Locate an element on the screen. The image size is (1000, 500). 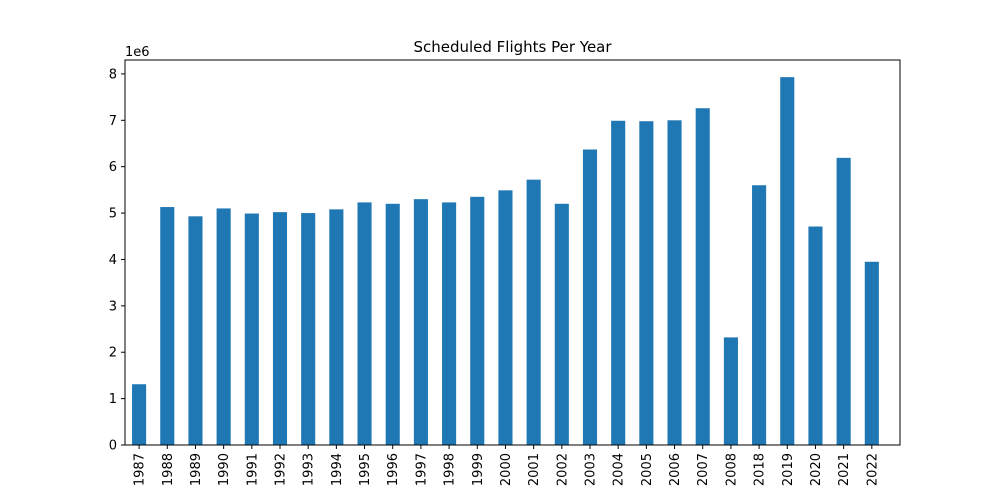
y-tick-label: 3 is located at coordinates (113, 306).